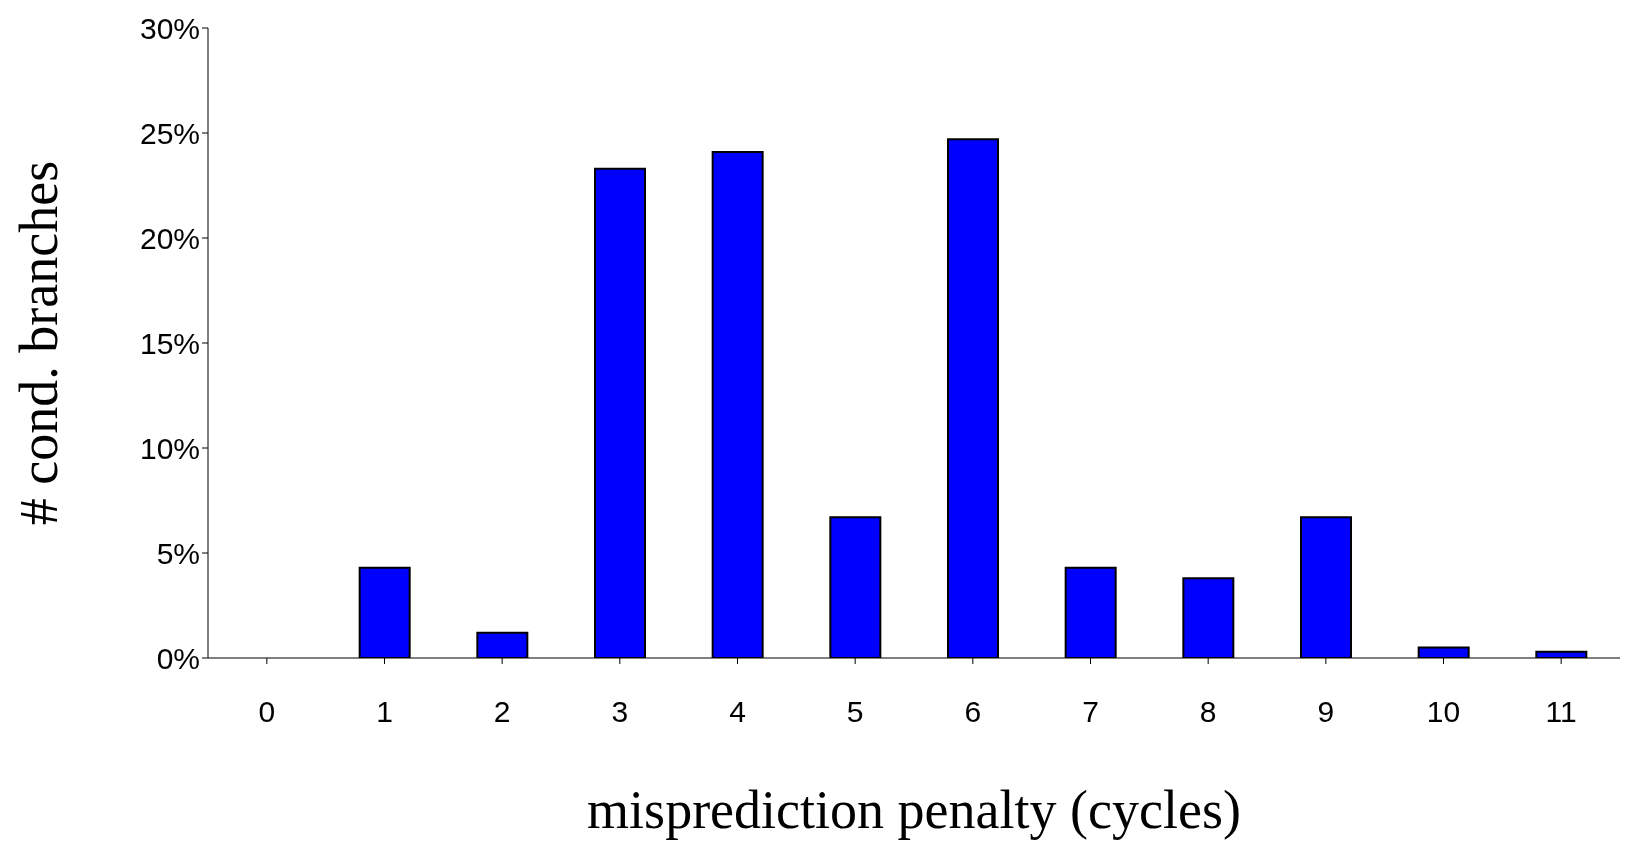 This screenshot has width=1633, height=856. I want to click on x-tick-label: 10, so click(1443, 712).